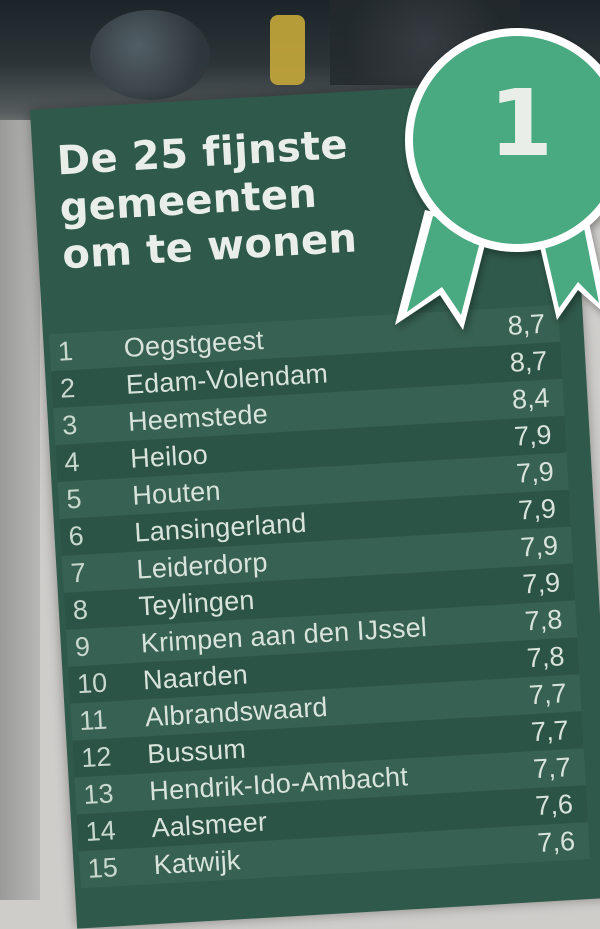 The width and height of the screenshot is (600, 929). Describe the element at coordinates (80, 610) in the screenshot. I see `rank-number: 8` at that location.